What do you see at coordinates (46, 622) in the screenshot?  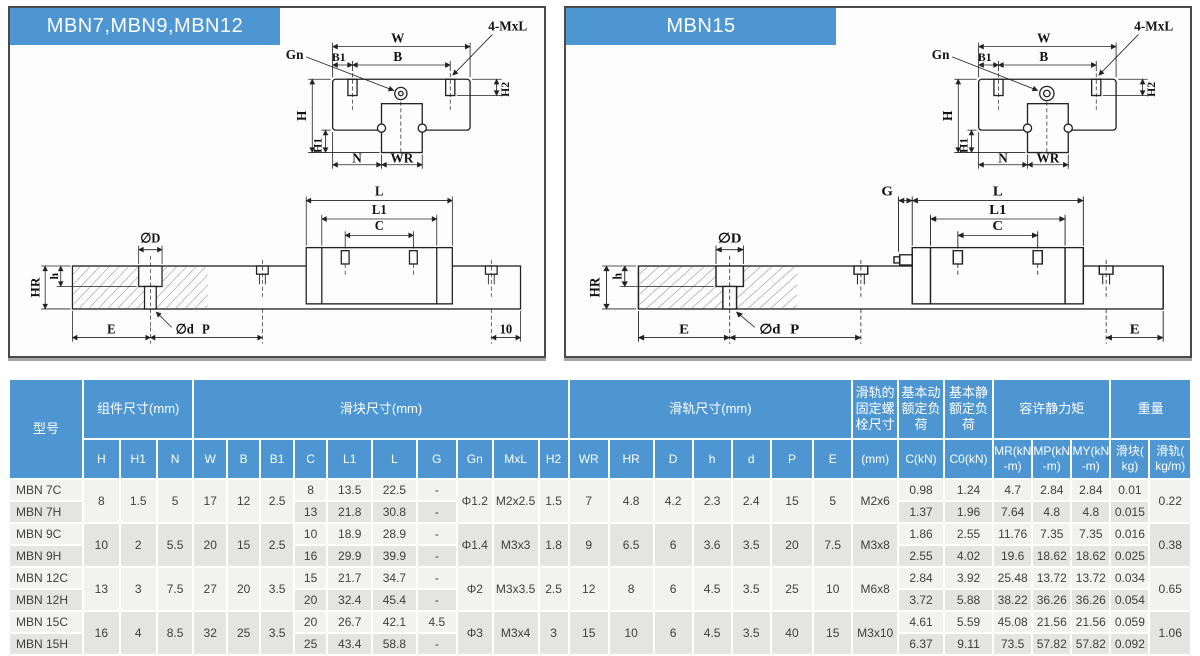 I see `model-cell: MBN 15C` at bounding box center [46, 622].